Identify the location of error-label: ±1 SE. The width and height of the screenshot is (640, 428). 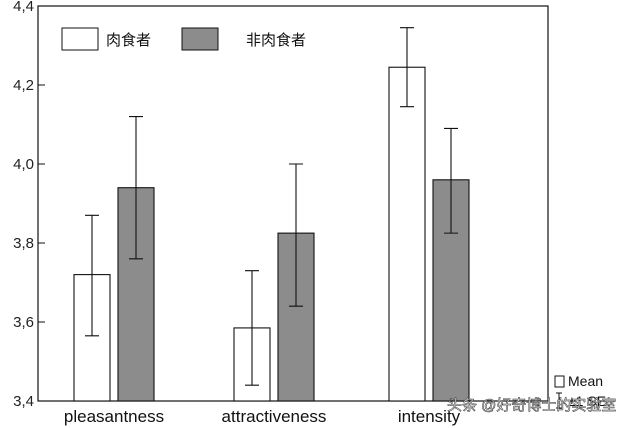
(587, 401).